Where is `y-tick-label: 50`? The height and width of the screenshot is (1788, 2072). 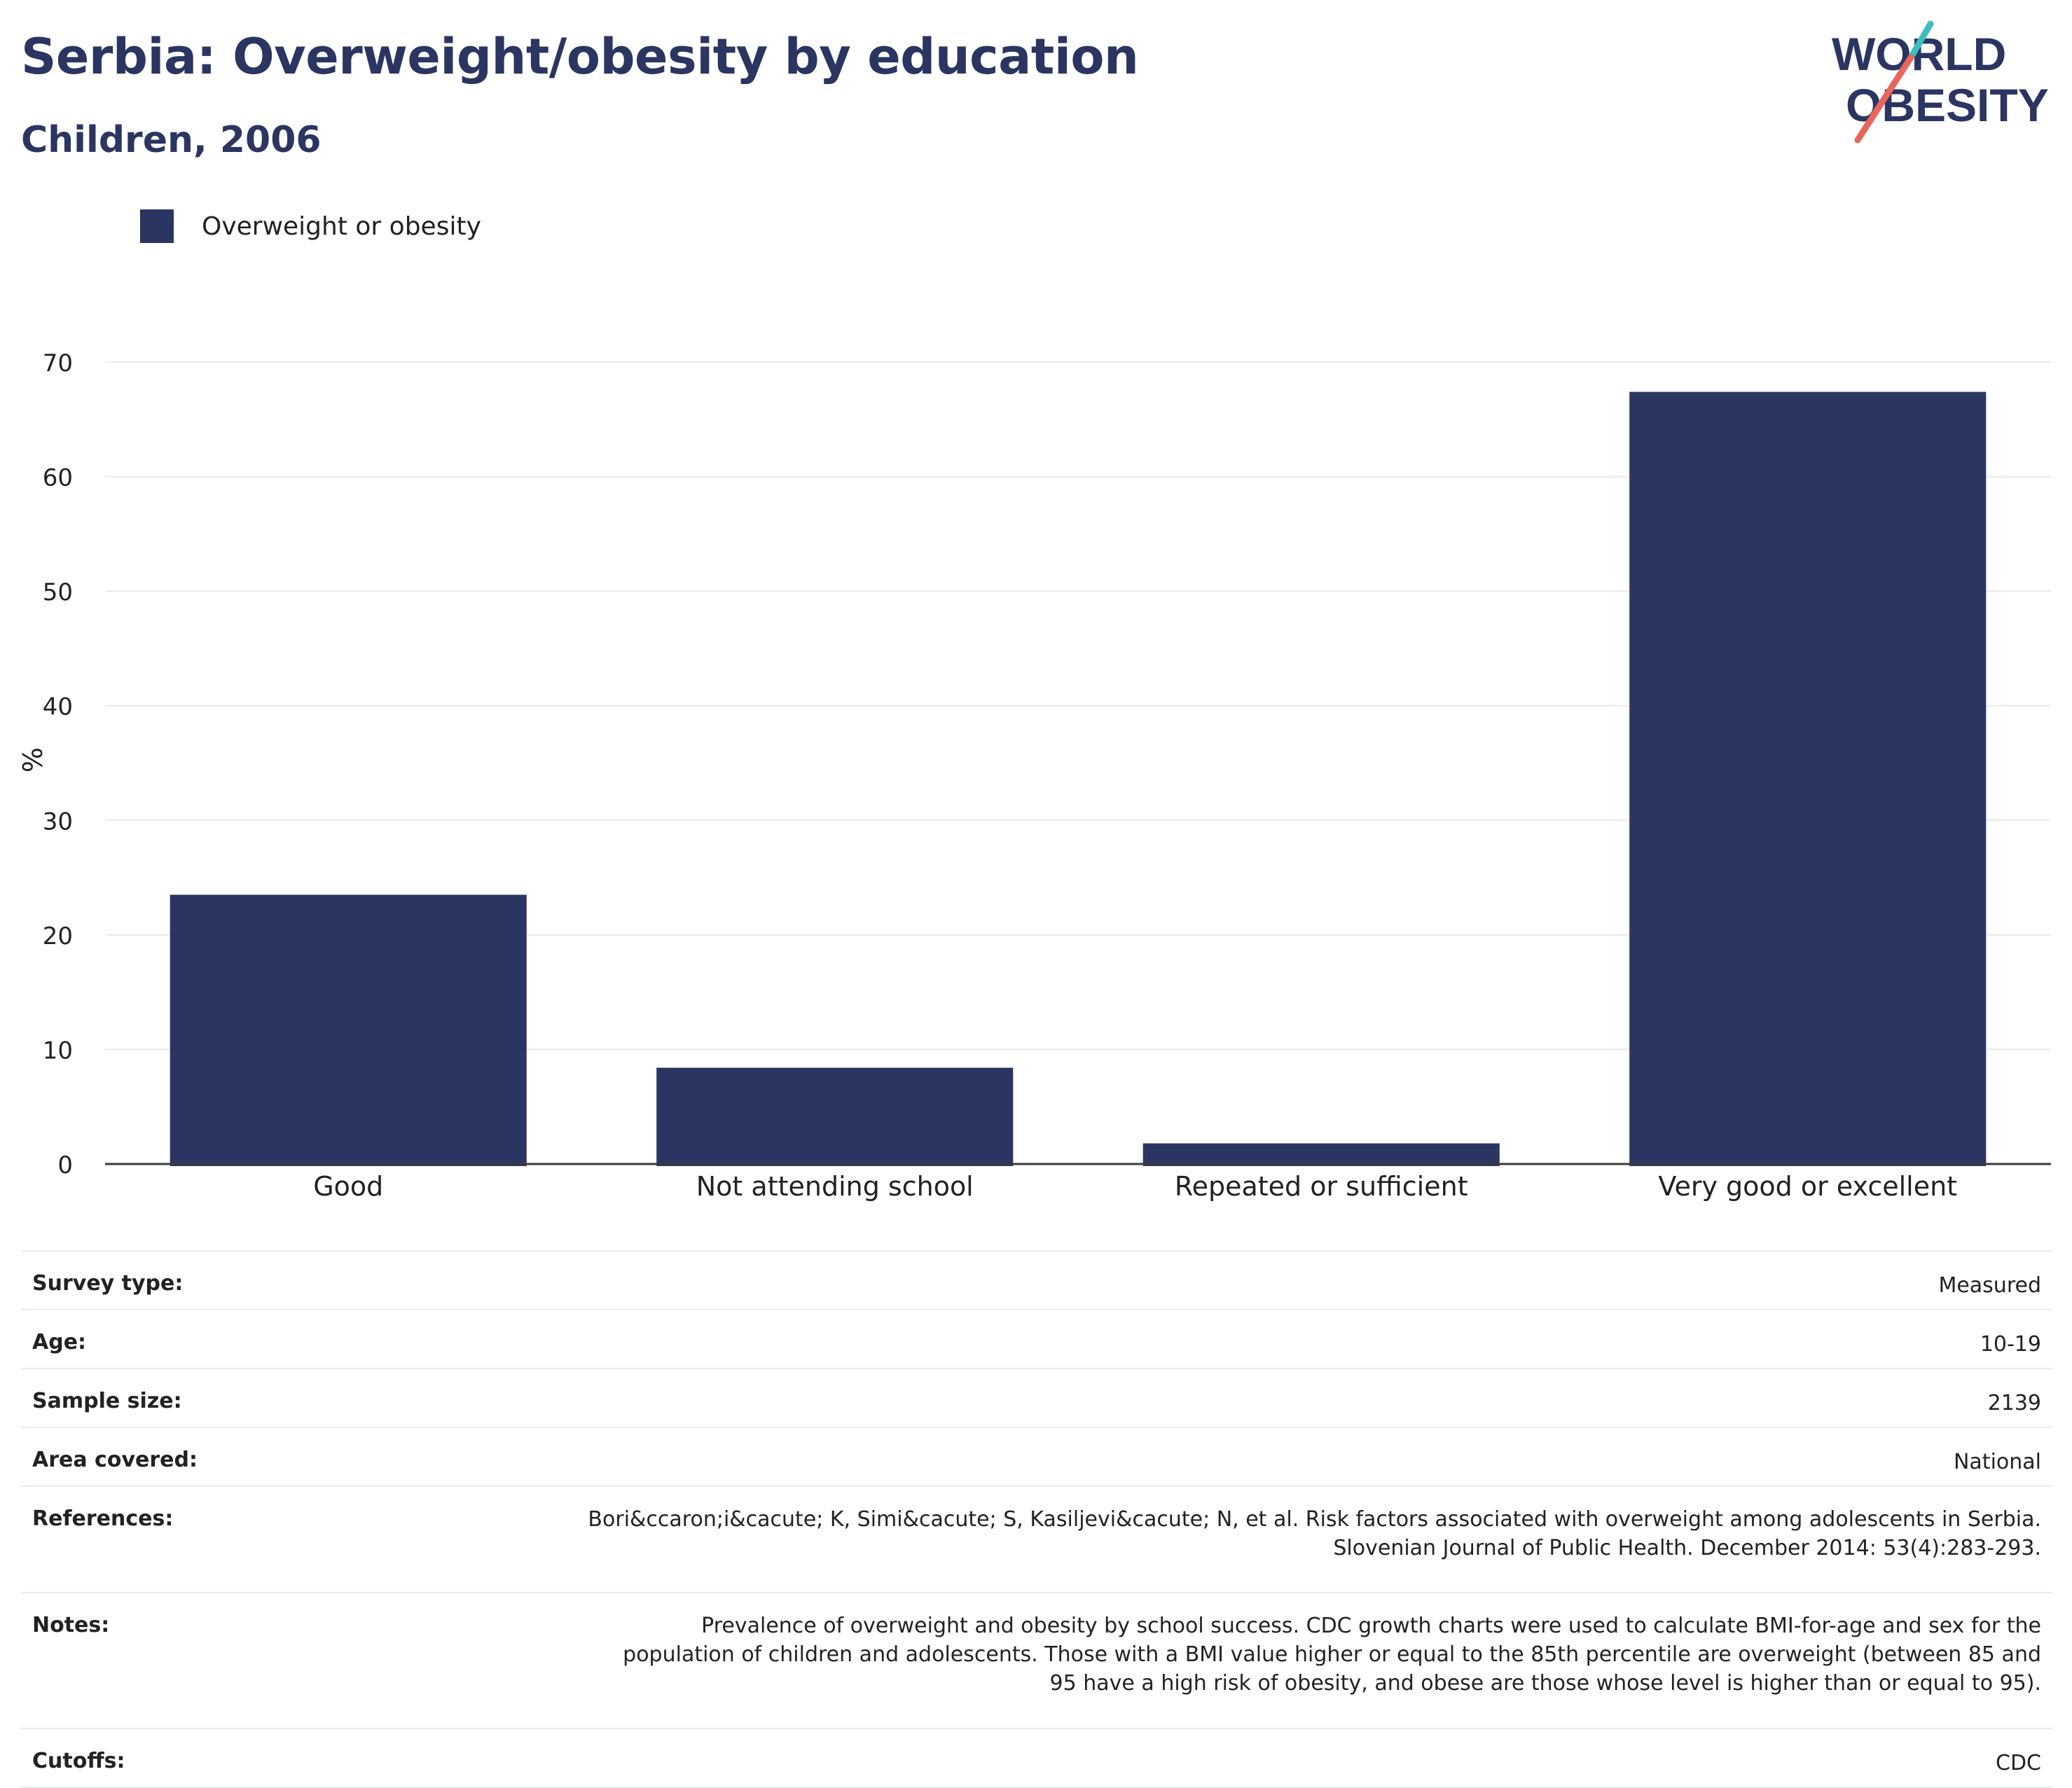
y-tick-label: 50 is located at coordinates (58, 592).